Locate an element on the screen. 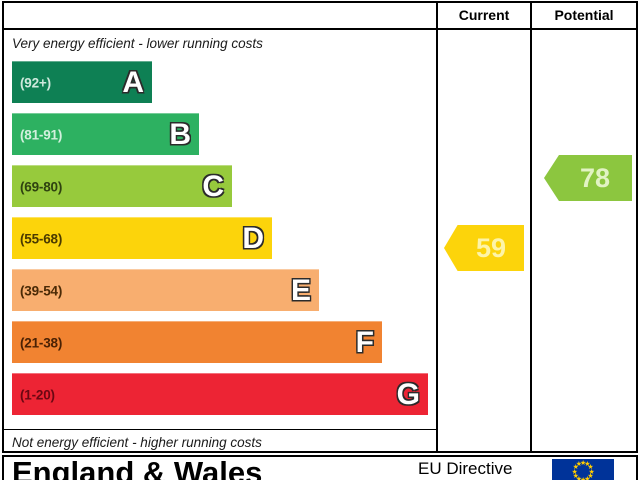 Image resolution: width=640 pixels, height=480 pixels. footer-region-title: England & Wales is located at coordinates (137, 467).